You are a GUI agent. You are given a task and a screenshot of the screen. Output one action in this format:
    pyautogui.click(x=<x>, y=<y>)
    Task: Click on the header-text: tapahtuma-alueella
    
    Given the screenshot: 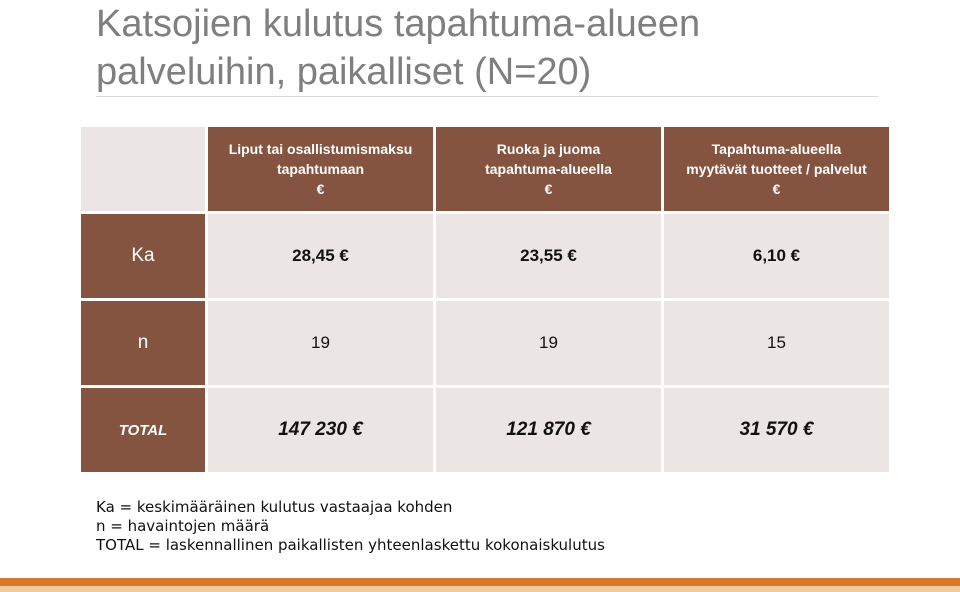 What is the action you would take?
    pyautogui.click(x=548, y=169)
    